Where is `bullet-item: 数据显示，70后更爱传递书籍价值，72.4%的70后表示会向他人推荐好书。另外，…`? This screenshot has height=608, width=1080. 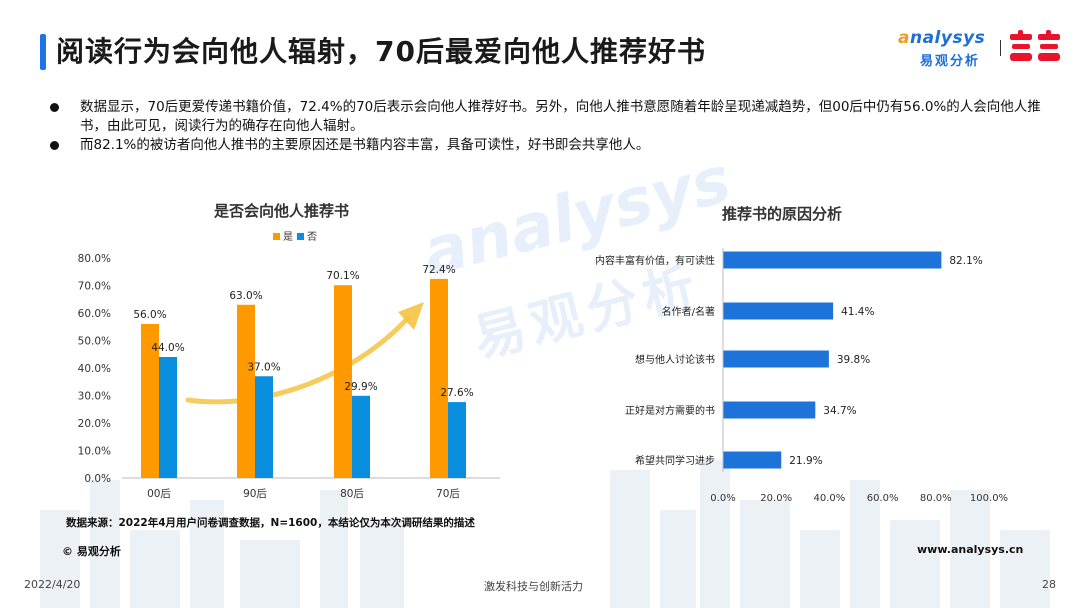
bullet-item: 数据显示，70后更爱传递书籍价值，72.4%的70后表示会向他人推荐好书。另外，… is located at coordinates (548, 117).